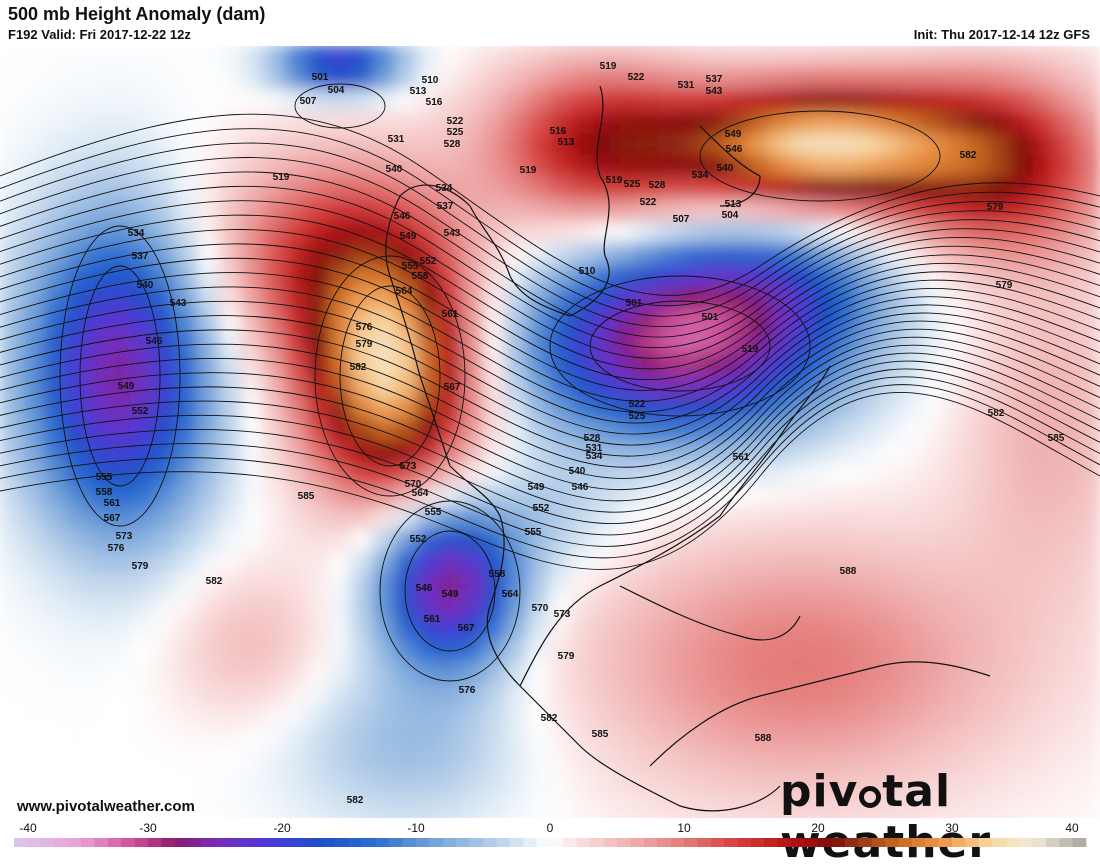 Image resolution: width=1100 pixels, height=868 pixels. I want to click on contour-label: 558, so click(104, 492).